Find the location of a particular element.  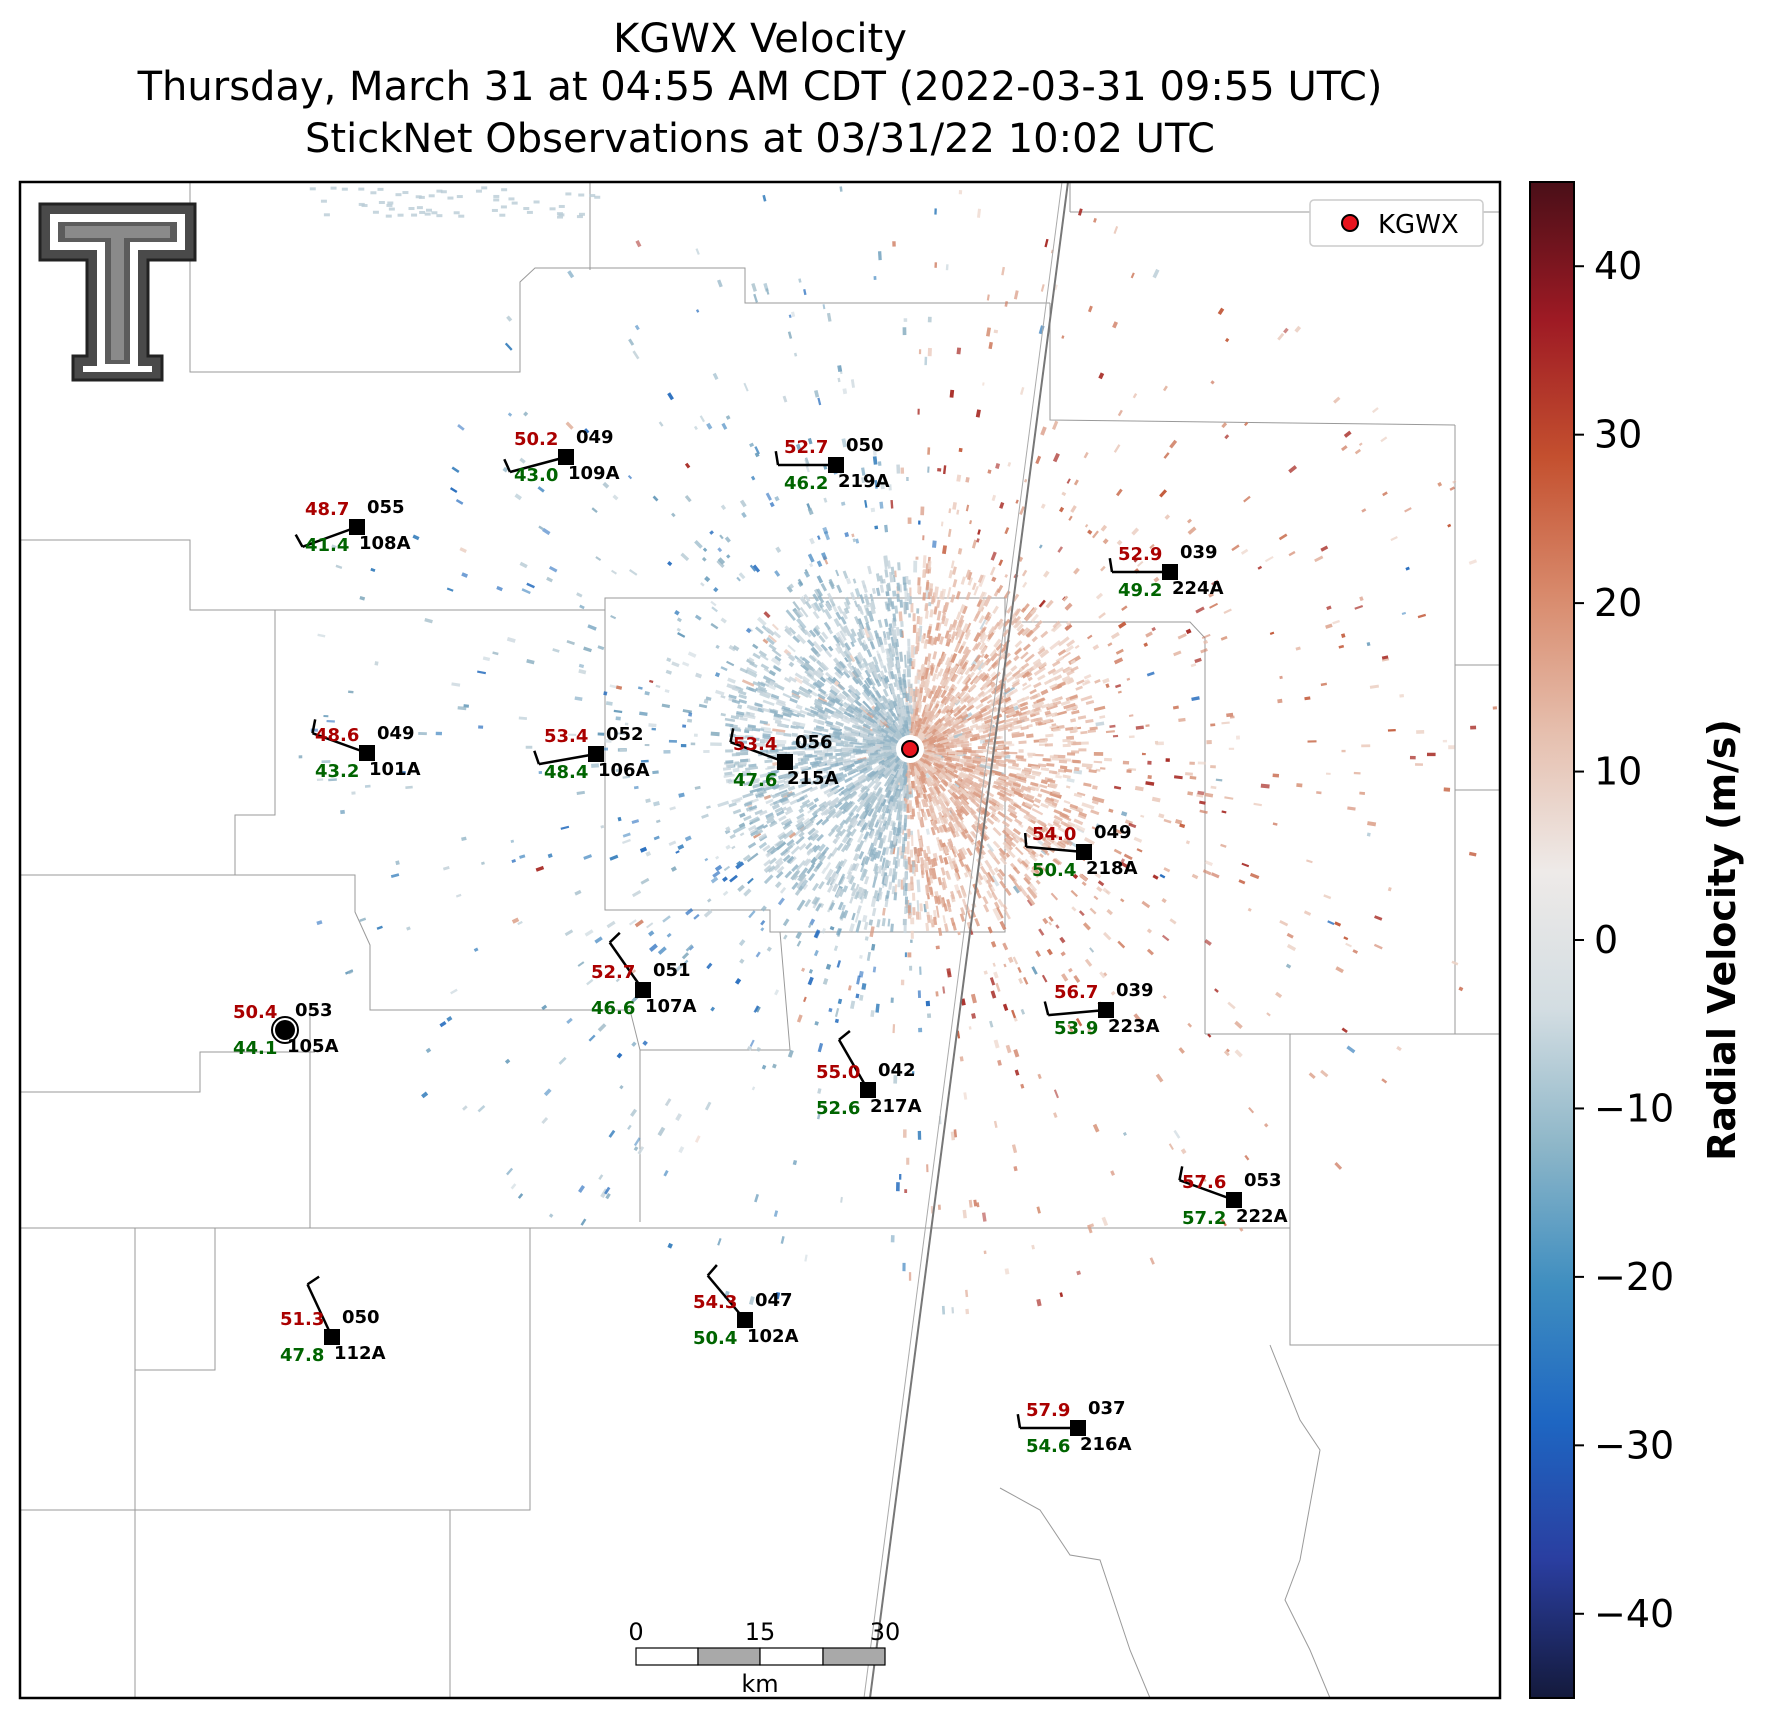

station-101A: 48.6 049 43.2 101A is located at coordinates (366, 750).